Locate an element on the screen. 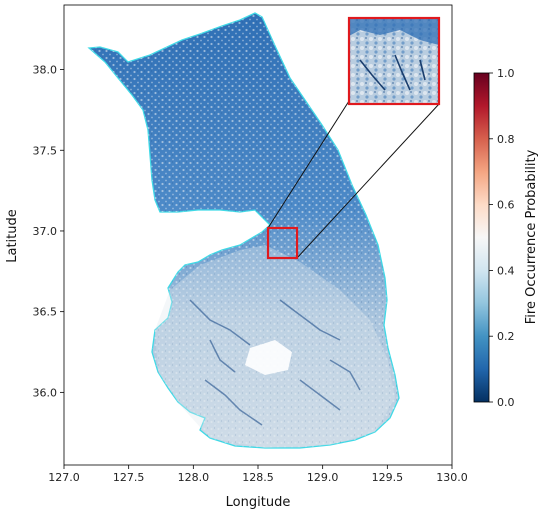 The image size is (550, 519). estuary-gap is located at coordinates (268, 357).